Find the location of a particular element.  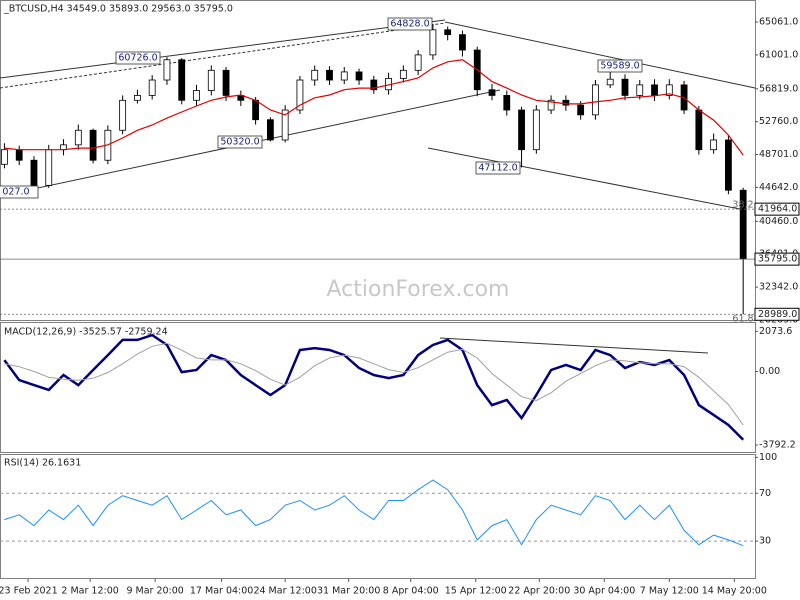

annotation: 61.8 is located at coordinates (742, 319).